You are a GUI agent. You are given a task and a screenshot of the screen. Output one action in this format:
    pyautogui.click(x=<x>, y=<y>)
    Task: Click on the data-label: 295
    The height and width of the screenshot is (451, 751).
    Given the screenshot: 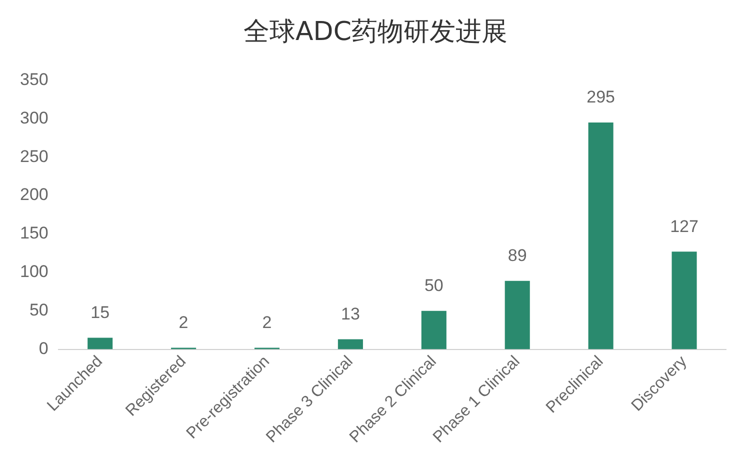 What is the action you would take?
    pyautogui.click(x=601, y=97)
    